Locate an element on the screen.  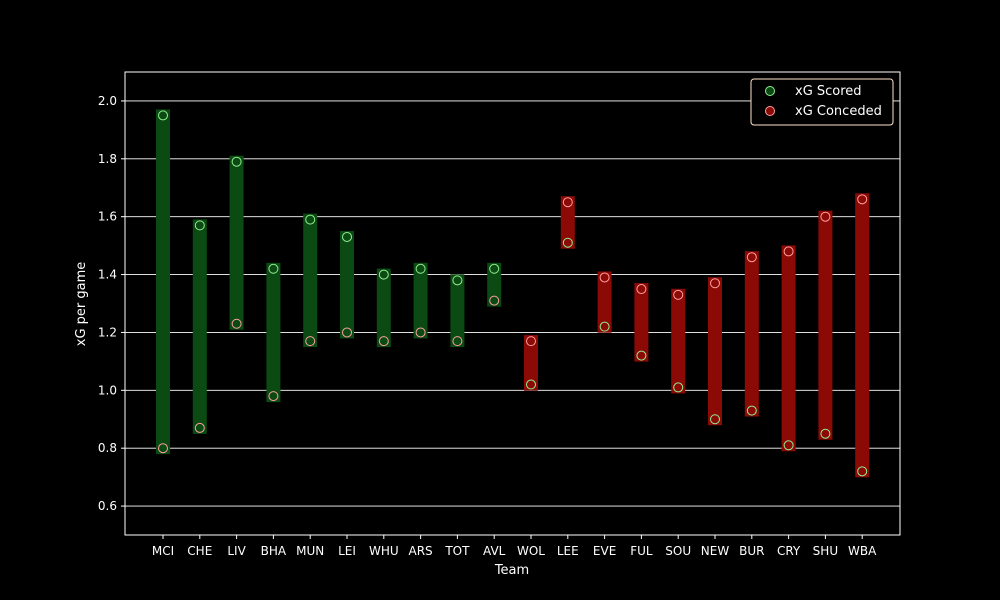
y-tick-label: 1.8 is located at coordinates (107, 159).